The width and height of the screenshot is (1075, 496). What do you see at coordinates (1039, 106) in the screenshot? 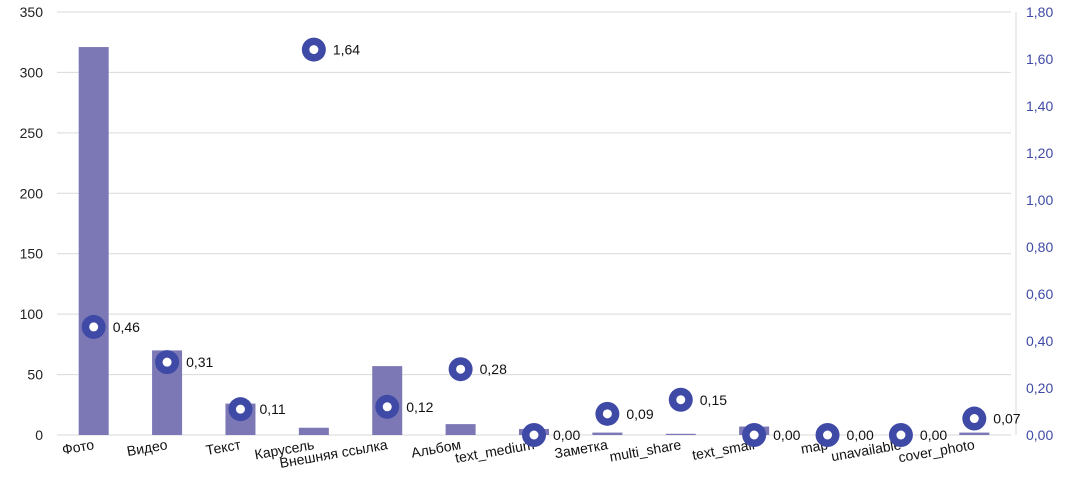
I see `y-right-tick-label: 1,40` at bounding box center [1039, 106].